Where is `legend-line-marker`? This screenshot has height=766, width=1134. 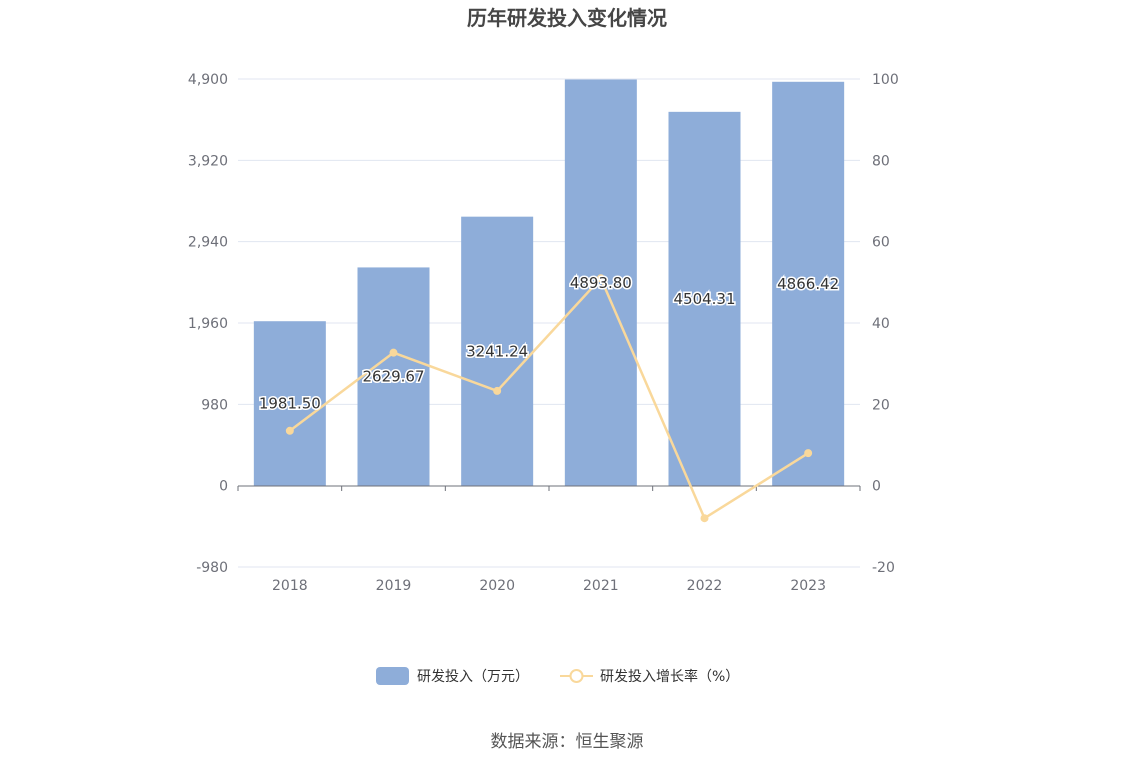
legend-line-marker is located at coordinates (576, 676).